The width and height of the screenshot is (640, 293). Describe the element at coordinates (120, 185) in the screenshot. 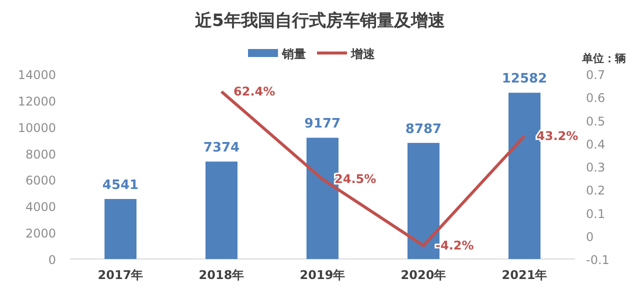

I see `data-label: 4541` at that location.